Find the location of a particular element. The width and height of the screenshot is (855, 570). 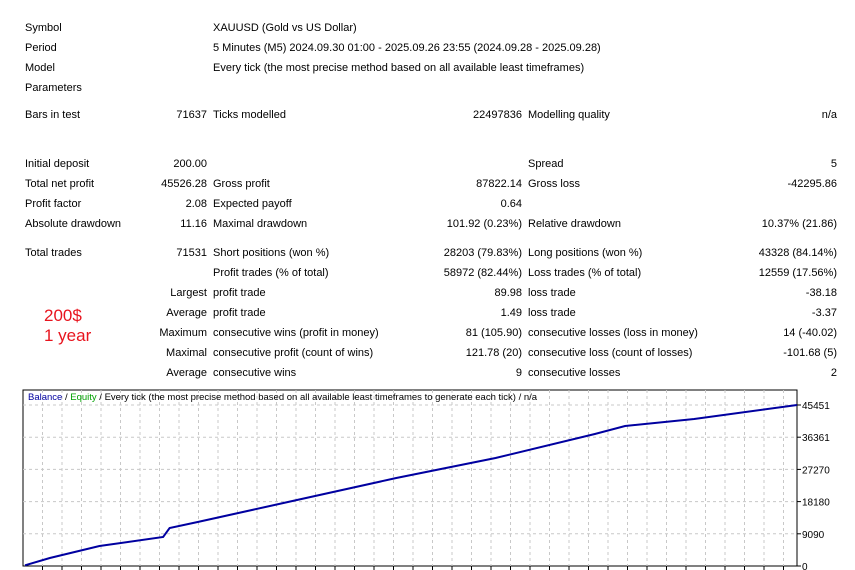

ticks-label: Ticks modelled is located at coordinates (249, 115).